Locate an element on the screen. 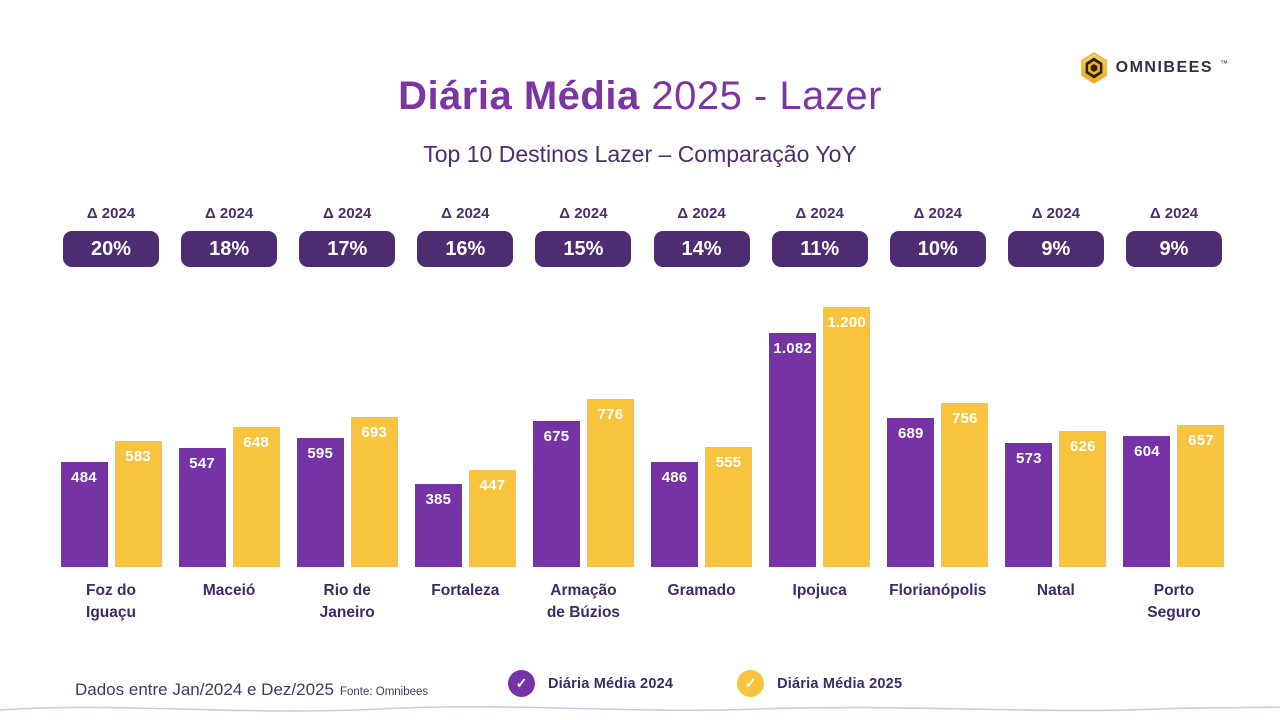 The height and width of the screenshot is (720, 1280). bar-2025: 776 is located at coordinates (610, 483).